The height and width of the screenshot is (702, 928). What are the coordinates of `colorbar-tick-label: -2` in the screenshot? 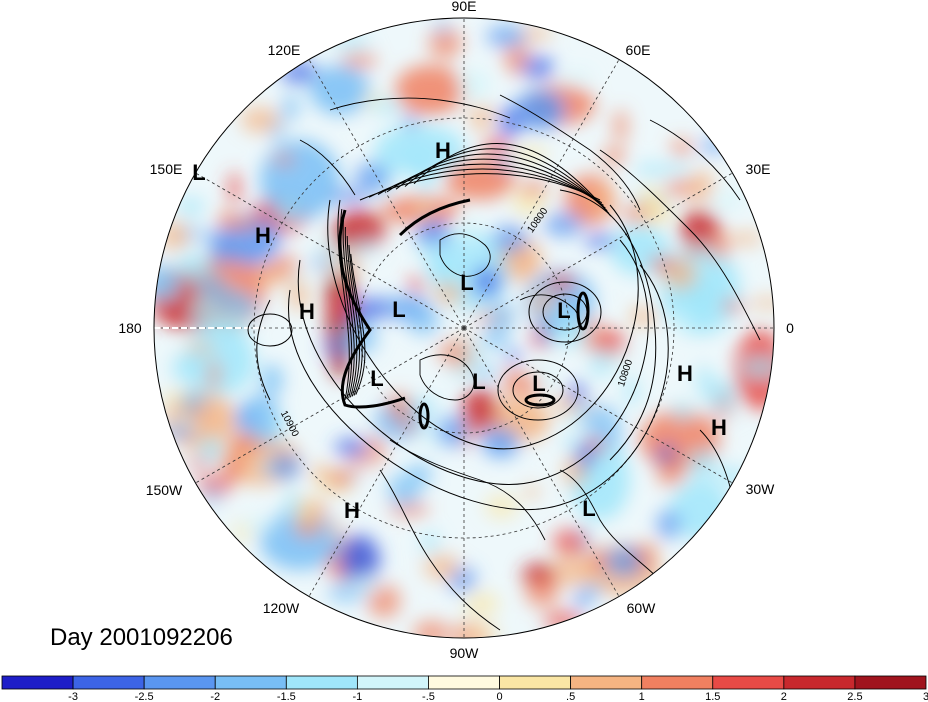 It's located at (215, 696).